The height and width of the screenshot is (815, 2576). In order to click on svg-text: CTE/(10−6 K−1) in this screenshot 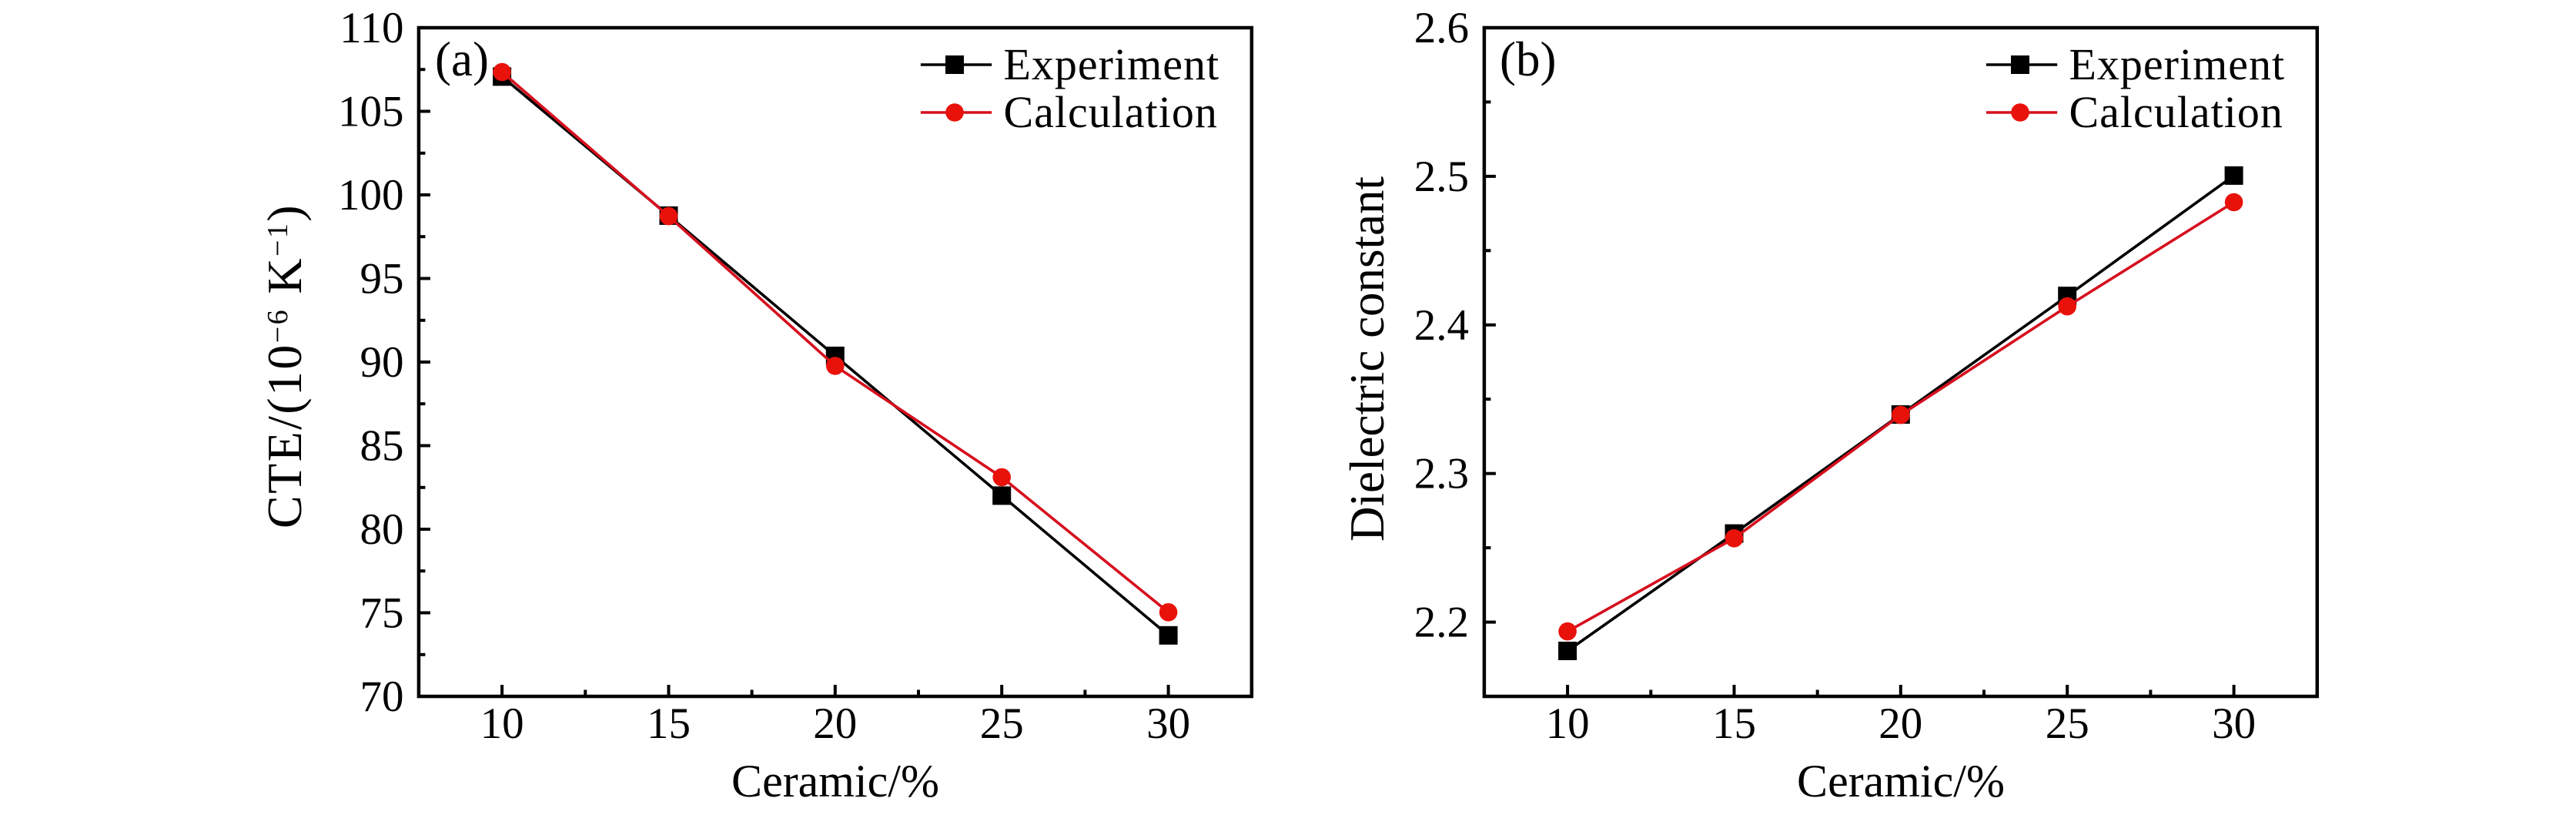, I will do `click(284, 365)`.